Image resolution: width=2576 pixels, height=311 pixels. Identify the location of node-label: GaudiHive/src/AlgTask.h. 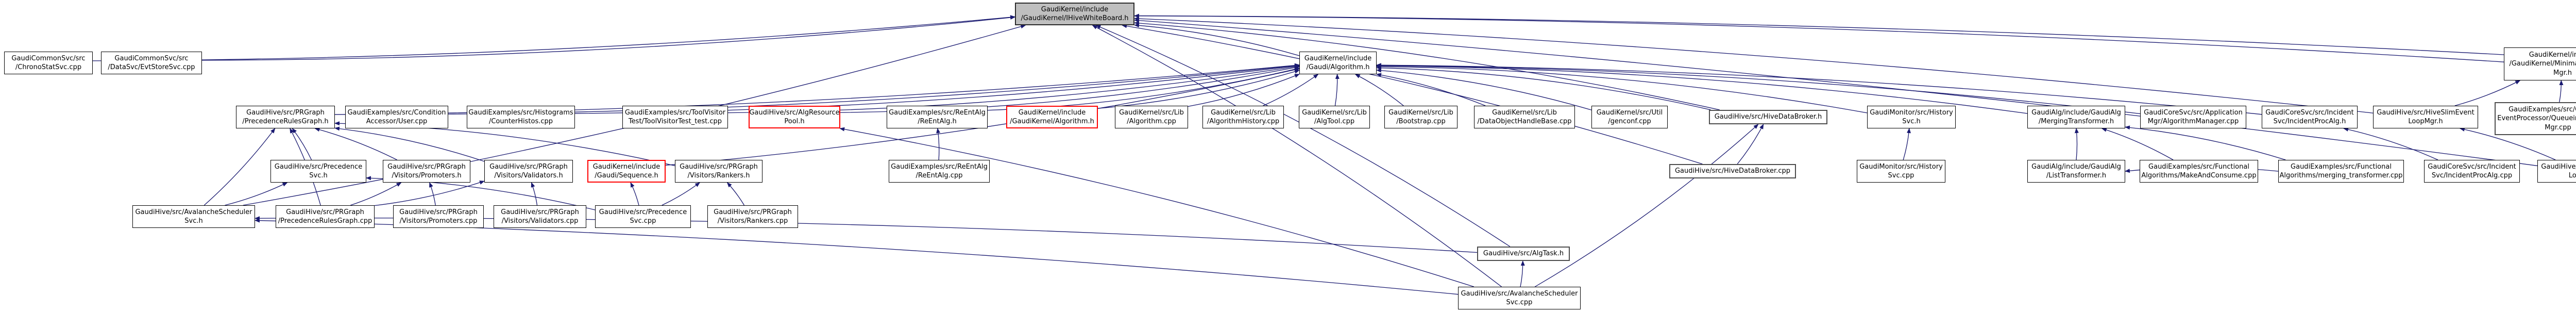
(1523, 254).